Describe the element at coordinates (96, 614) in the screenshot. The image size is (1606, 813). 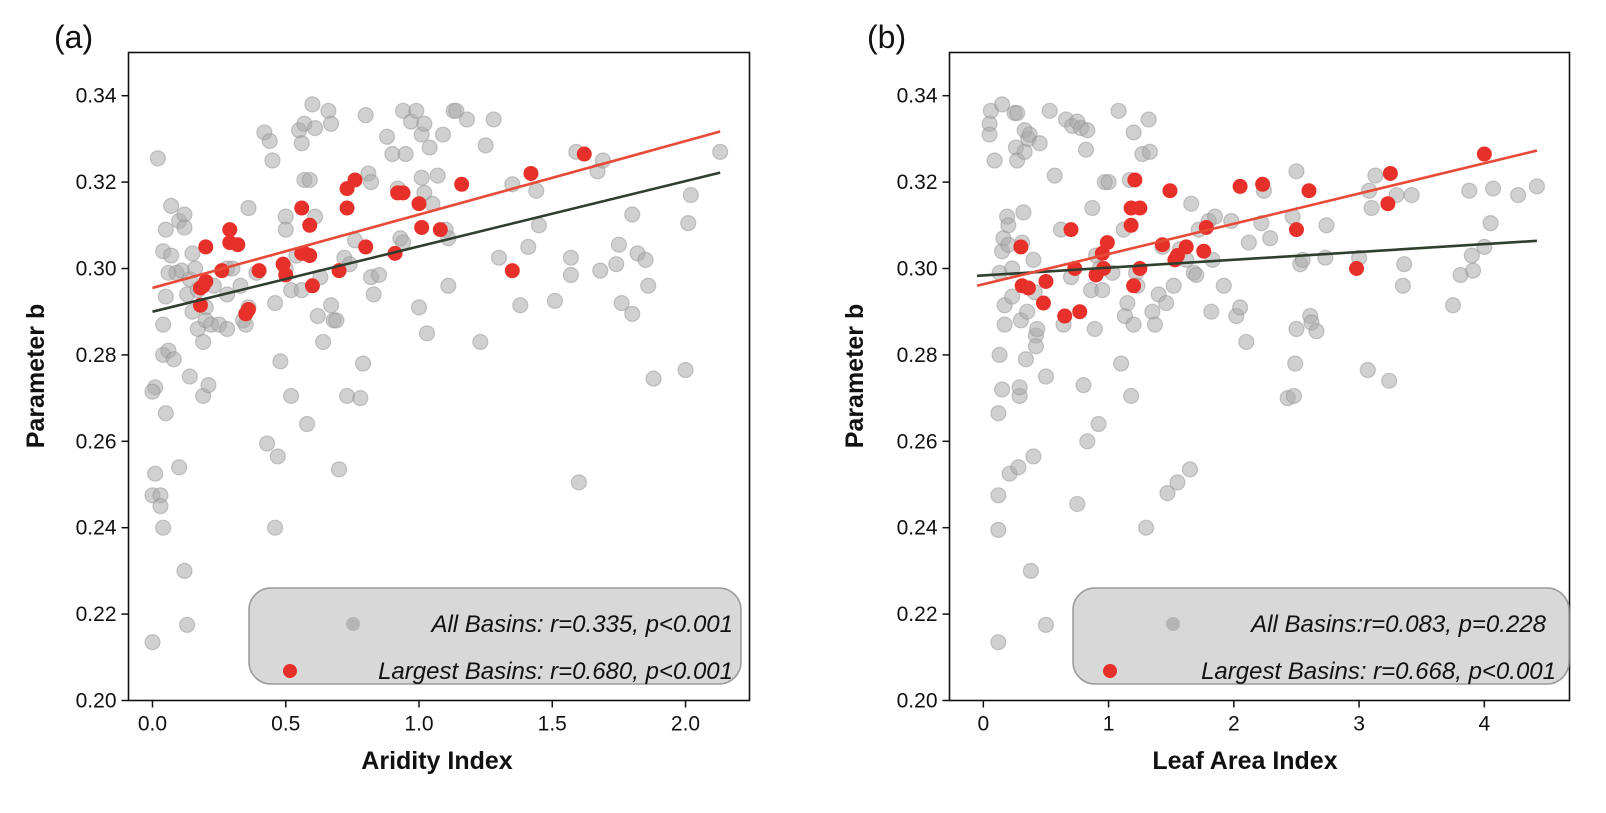
I see `y-tick-label: 0.22` at that location.